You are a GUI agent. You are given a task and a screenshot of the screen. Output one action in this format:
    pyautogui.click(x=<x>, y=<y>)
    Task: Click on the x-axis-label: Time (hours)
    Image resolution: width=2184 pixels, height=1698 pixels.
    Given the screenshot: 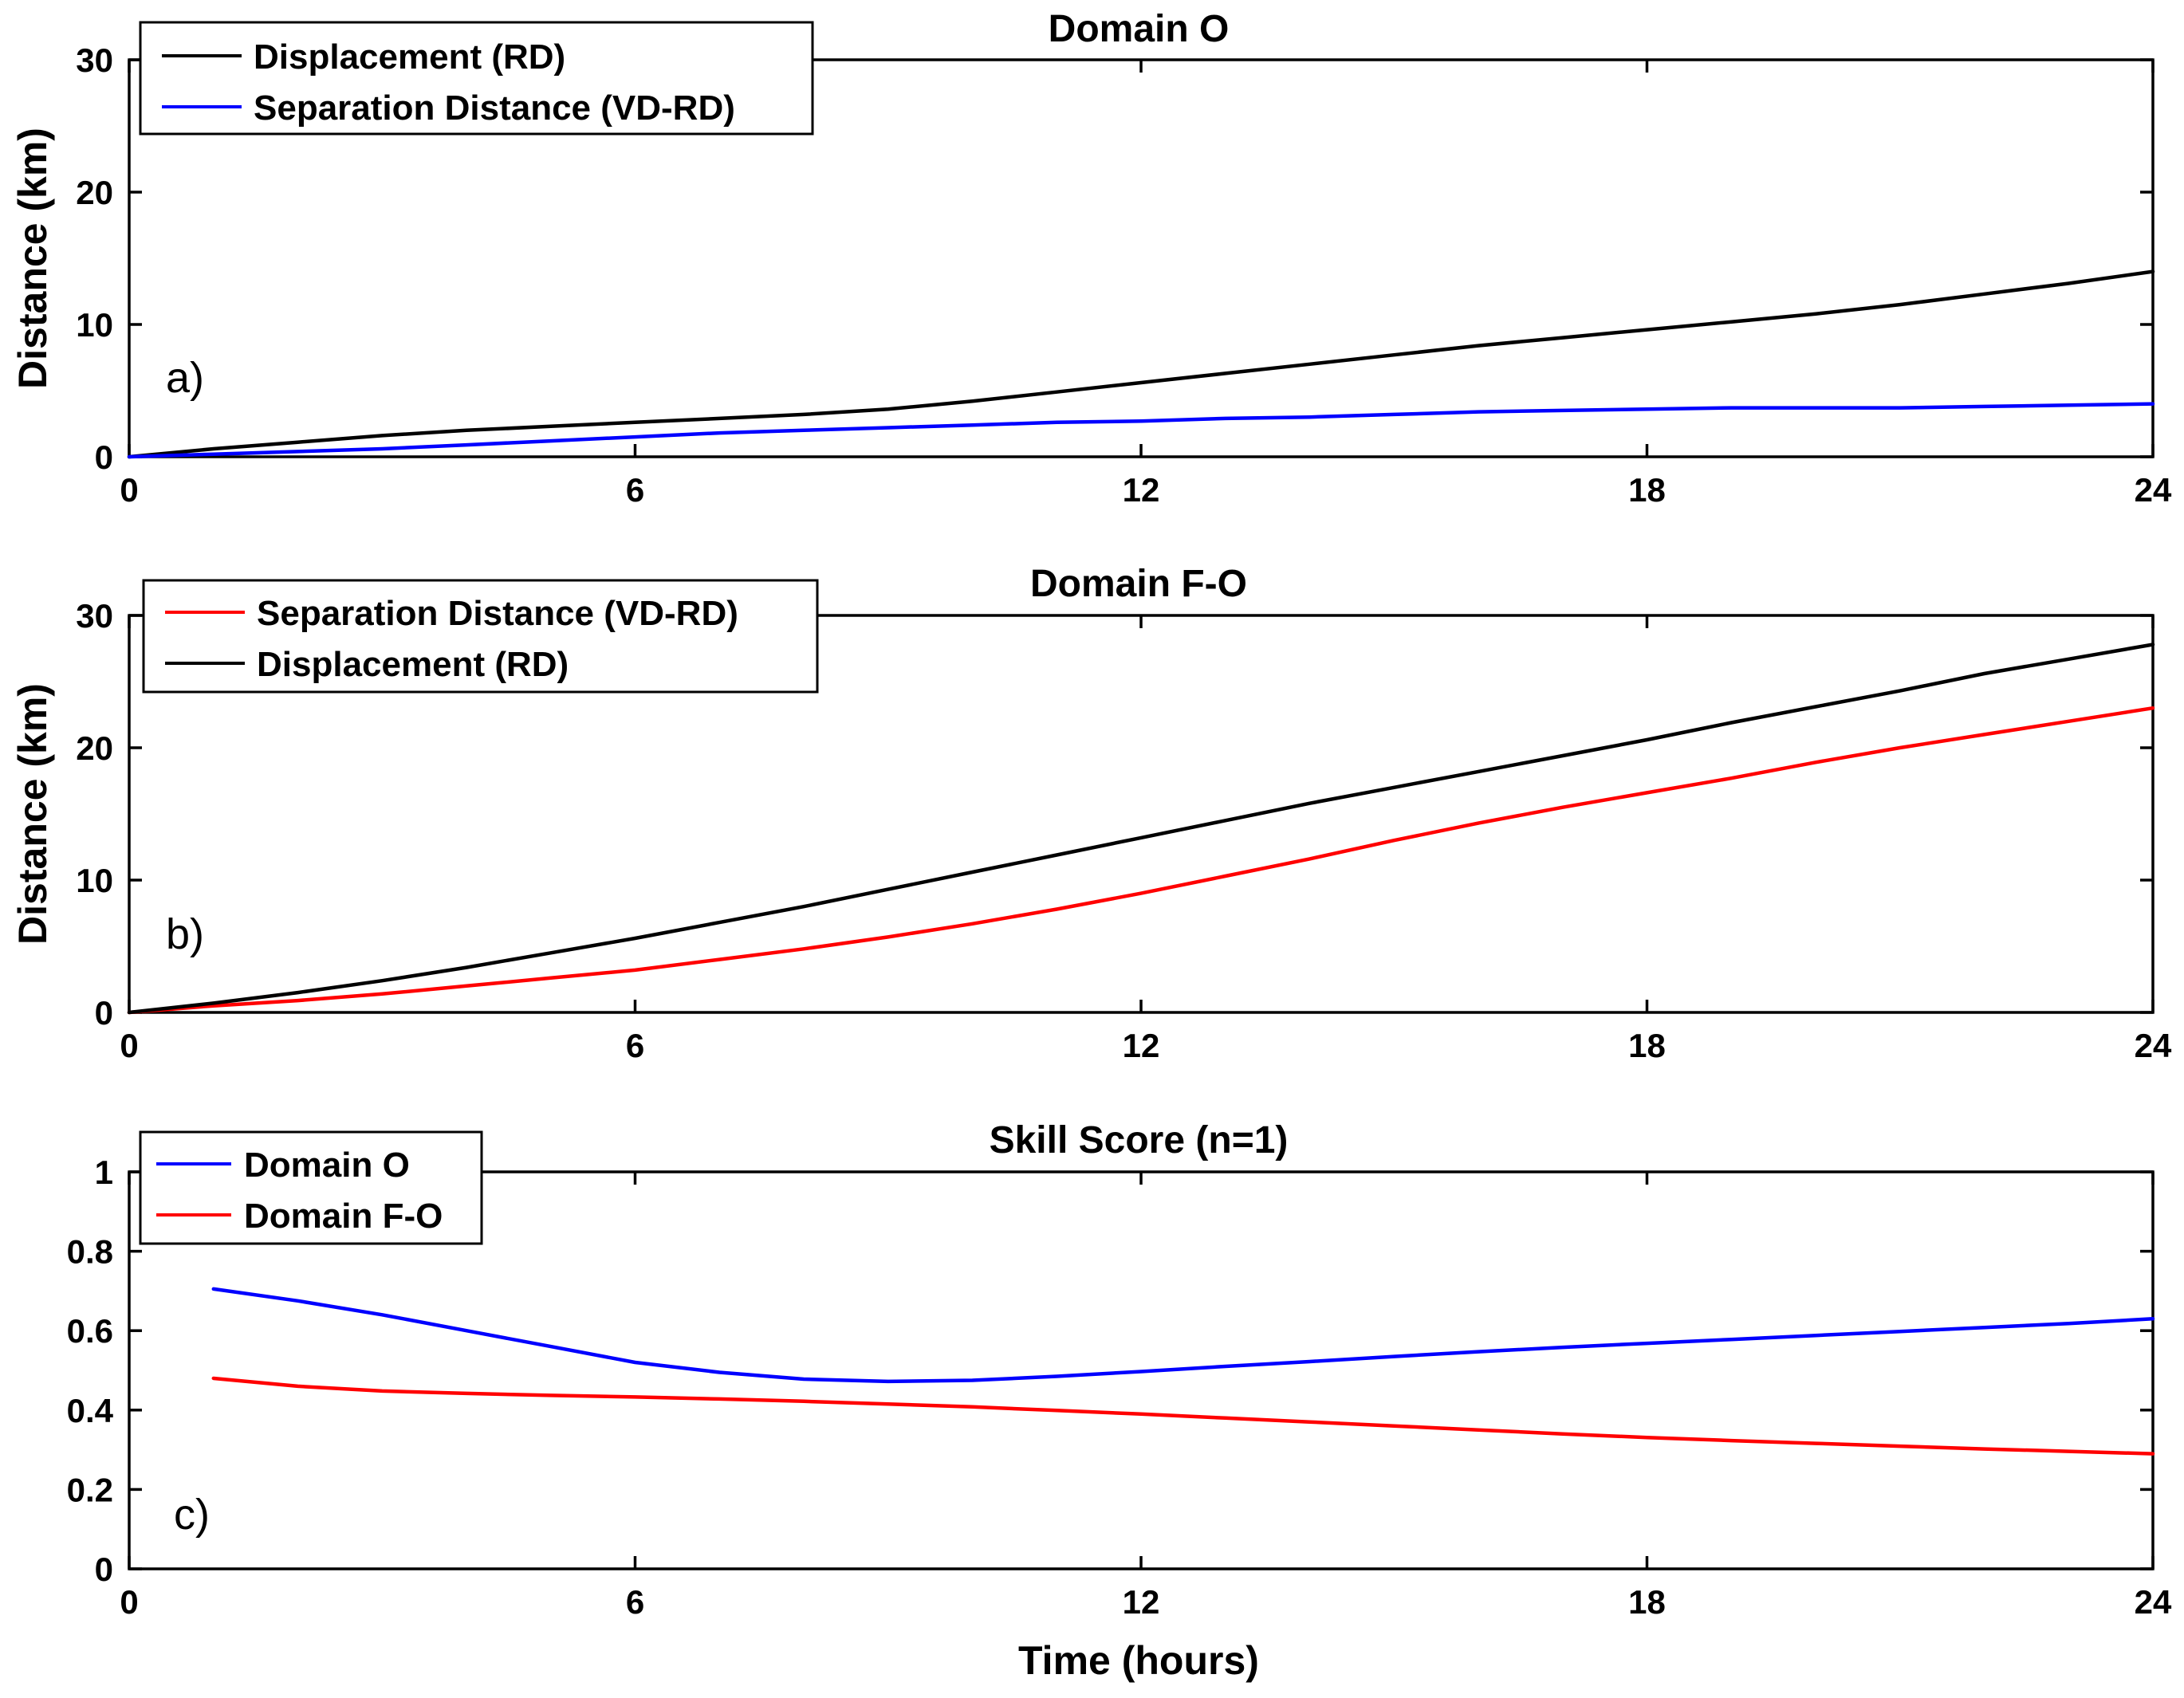 What is the action you would take?
    pyautogui.click(x=1138, y=1661)
    